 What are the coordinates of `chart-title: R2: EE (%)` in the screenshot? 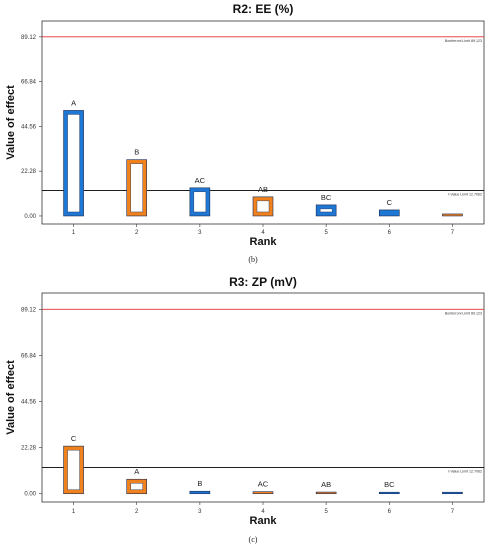 It's located at (263, 9).